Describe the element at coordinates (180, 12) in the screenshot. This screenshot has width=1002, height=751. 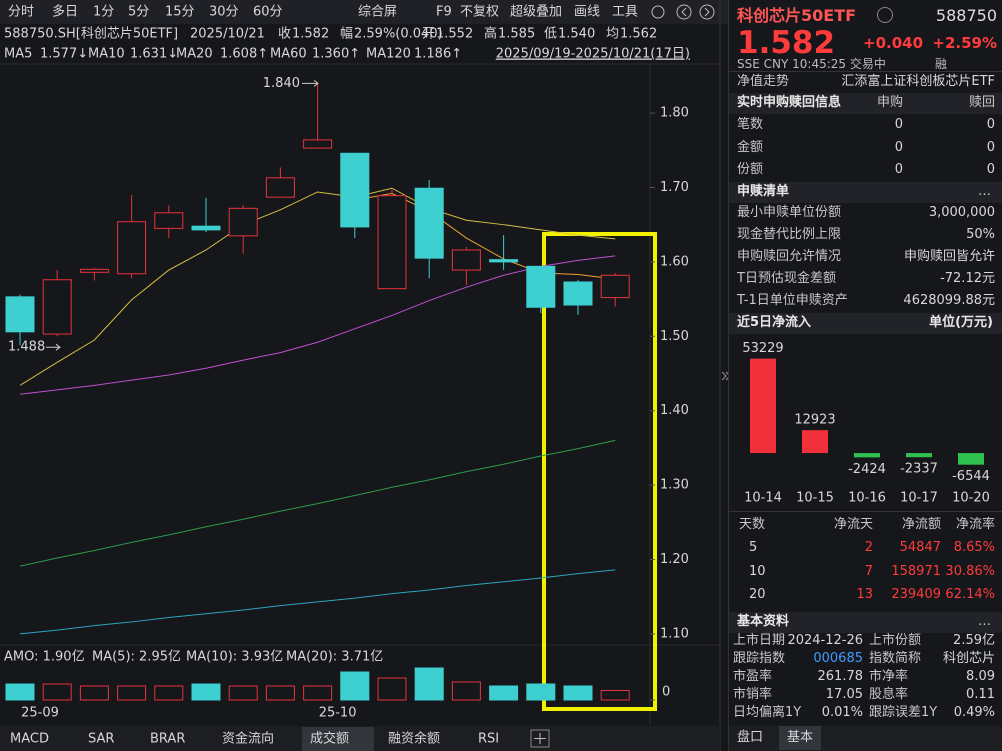
I see `period-tab: 15分` at that location.